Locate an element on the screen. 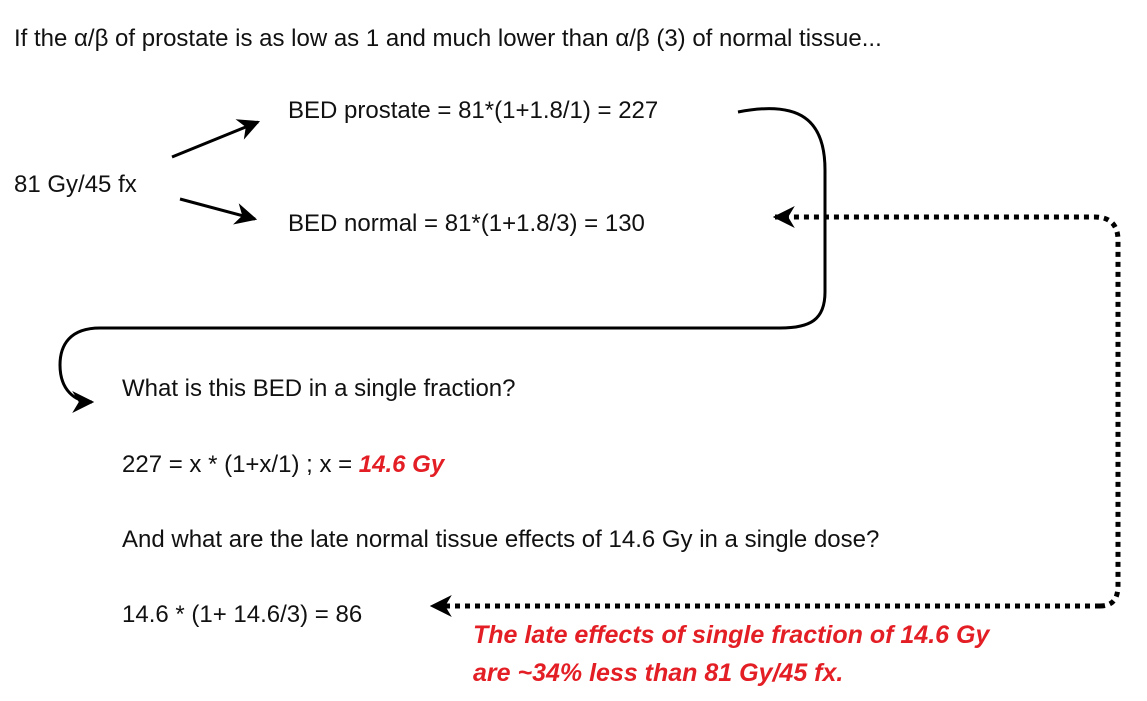  equation1: 227 = x * (1+x/1) ; x = 14.6 Gy is located at coordinates (284, 464).